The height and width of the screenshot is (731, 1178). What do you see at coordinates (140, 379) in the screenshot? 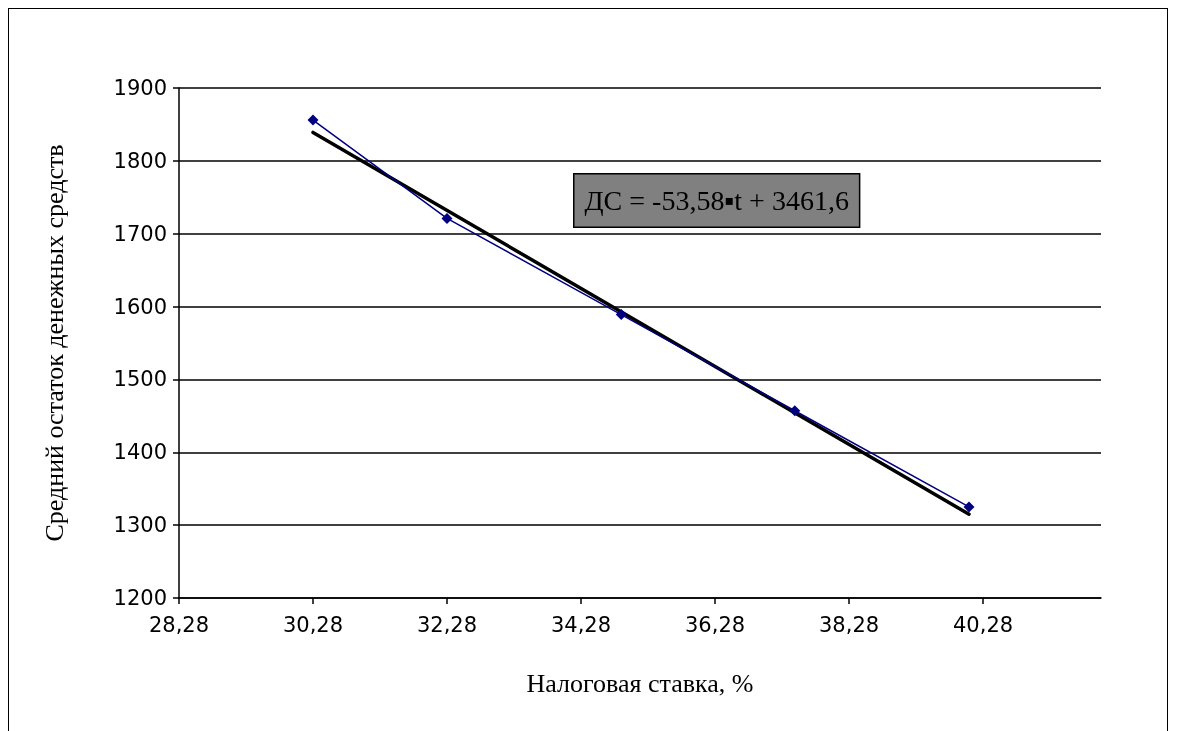
I see `y-tick-label: 1500` at bounding box center [140, 379].